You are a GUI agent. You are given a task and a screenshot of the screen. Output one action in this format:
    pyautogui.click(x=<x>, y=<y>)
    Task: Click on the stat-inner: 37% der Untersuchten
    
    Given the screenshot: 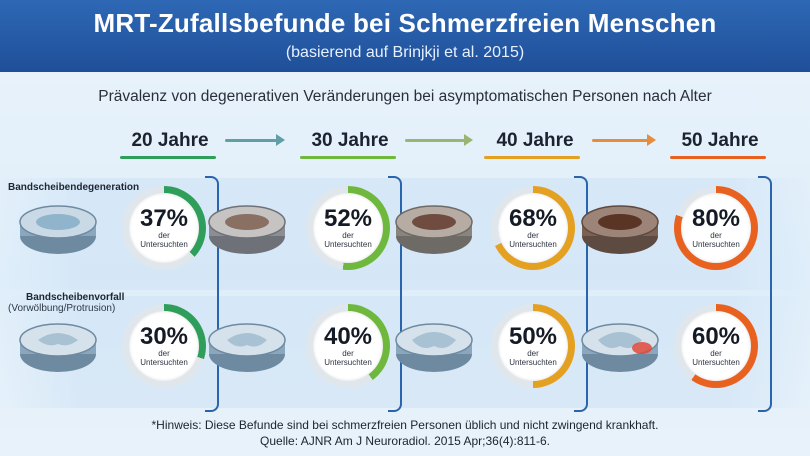 What is the action you would take?
    pyautogui.click(x=164, y=228)
    